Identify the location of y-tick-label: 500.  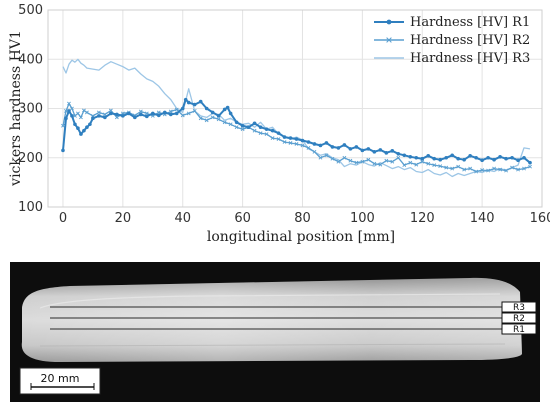
(30, 10).